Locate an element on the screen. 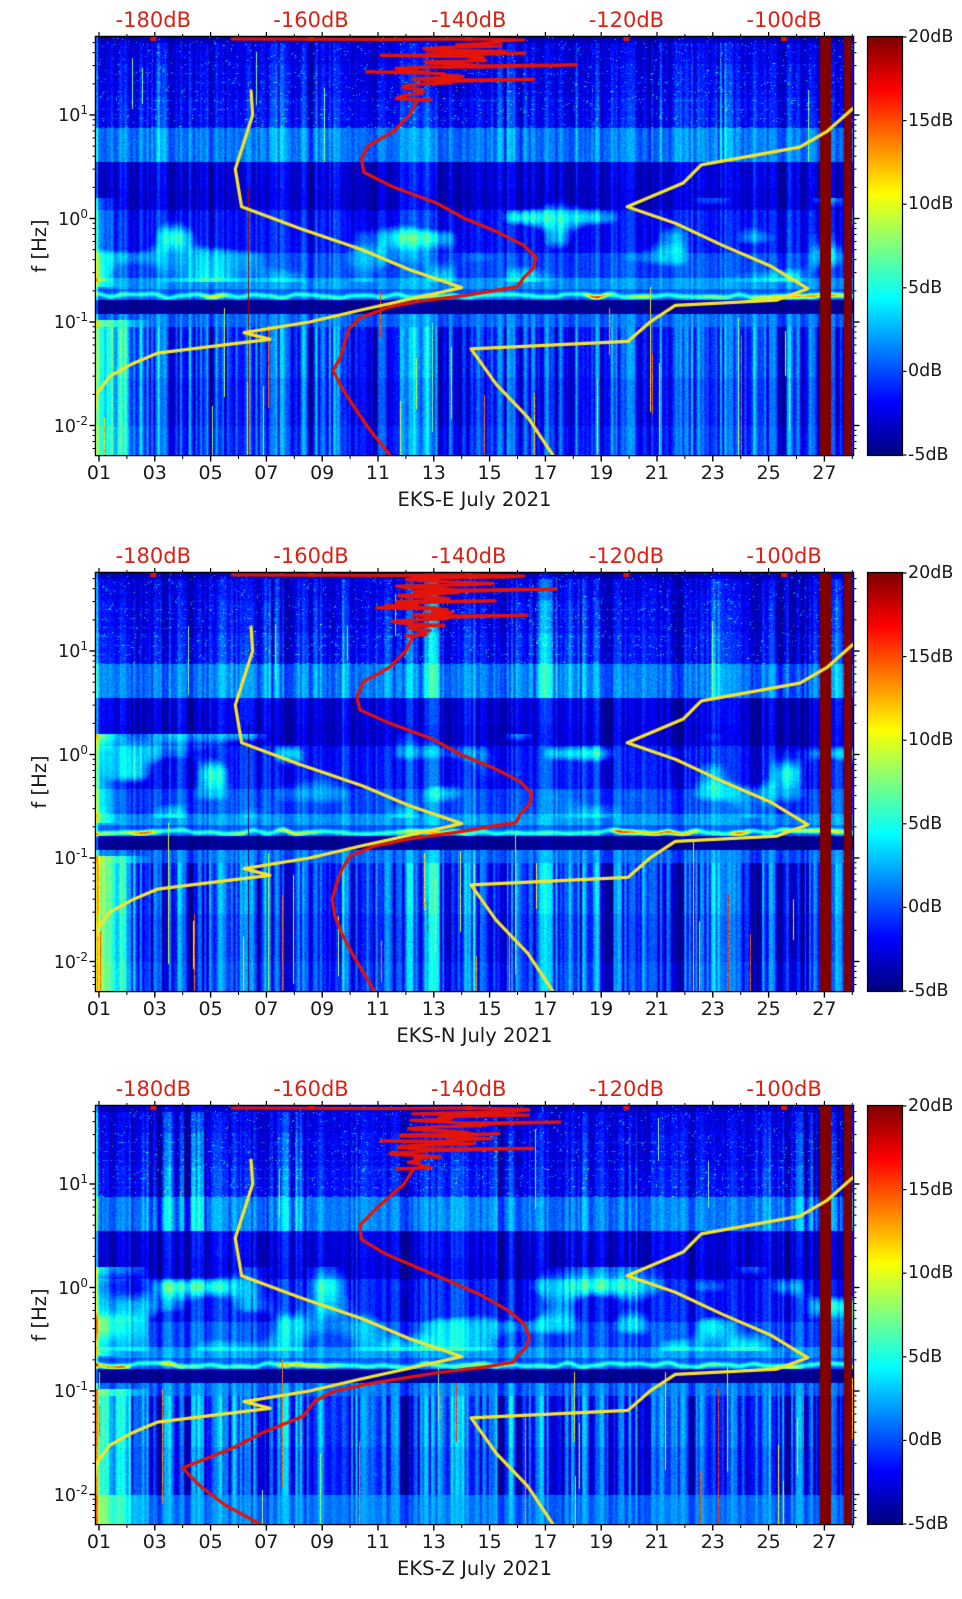 This screenshot has width=962, height=1599. colorbar-eks-e is located at coordinates (885, 246).